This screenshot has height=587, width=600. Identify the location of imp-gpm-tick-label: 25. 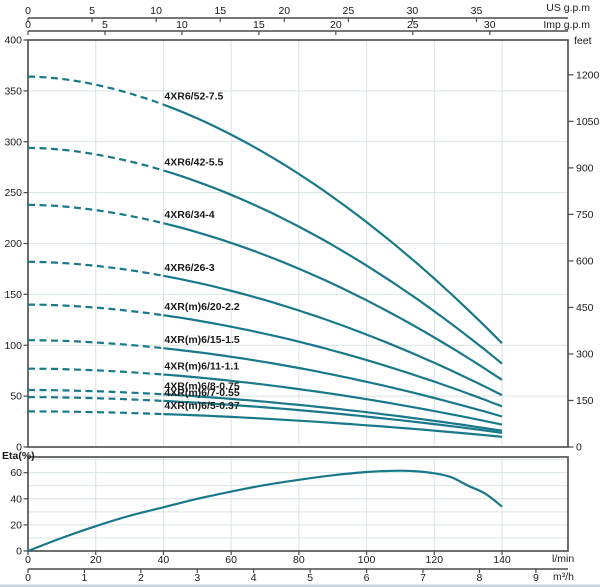
(413, 25).